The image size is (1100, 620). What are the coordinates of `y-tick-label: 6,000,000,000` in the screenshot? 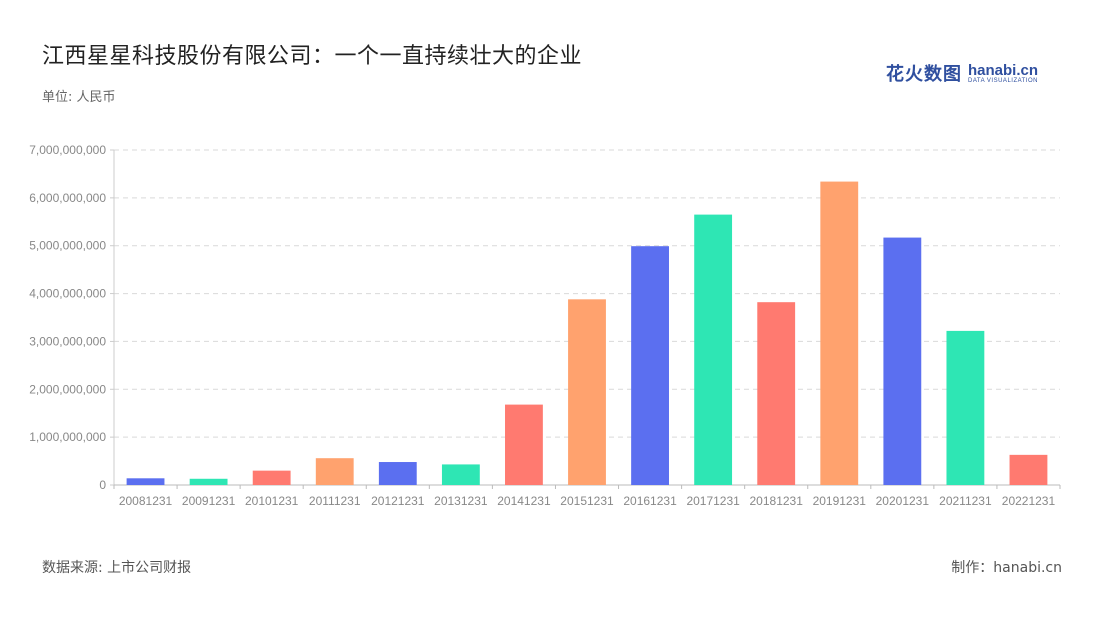 It's located at (67, 198).